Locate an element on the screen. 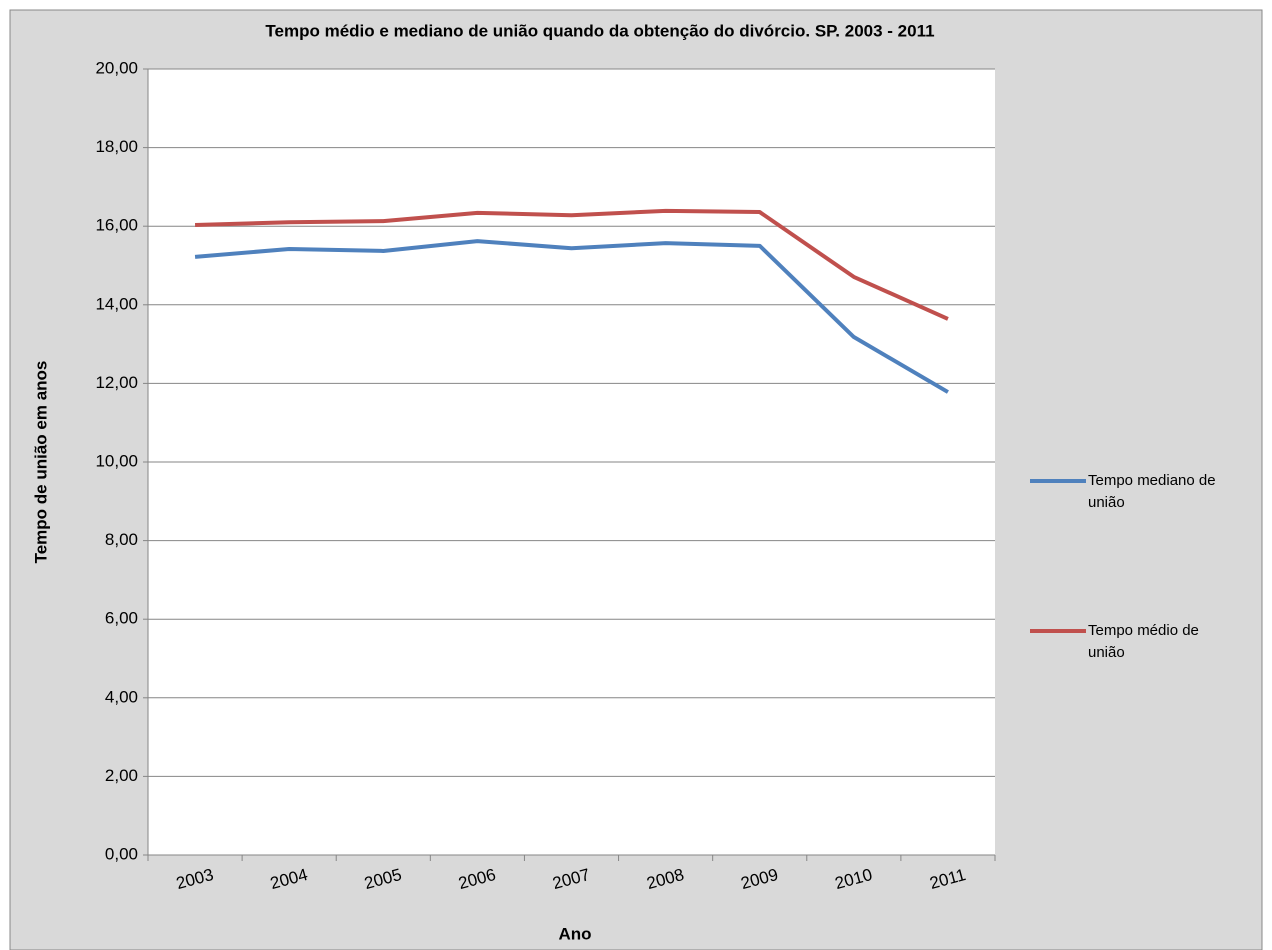 This screenshot has height=950, width=1272. y-tick-label: 16,00 is located at coordinates (116, 225).